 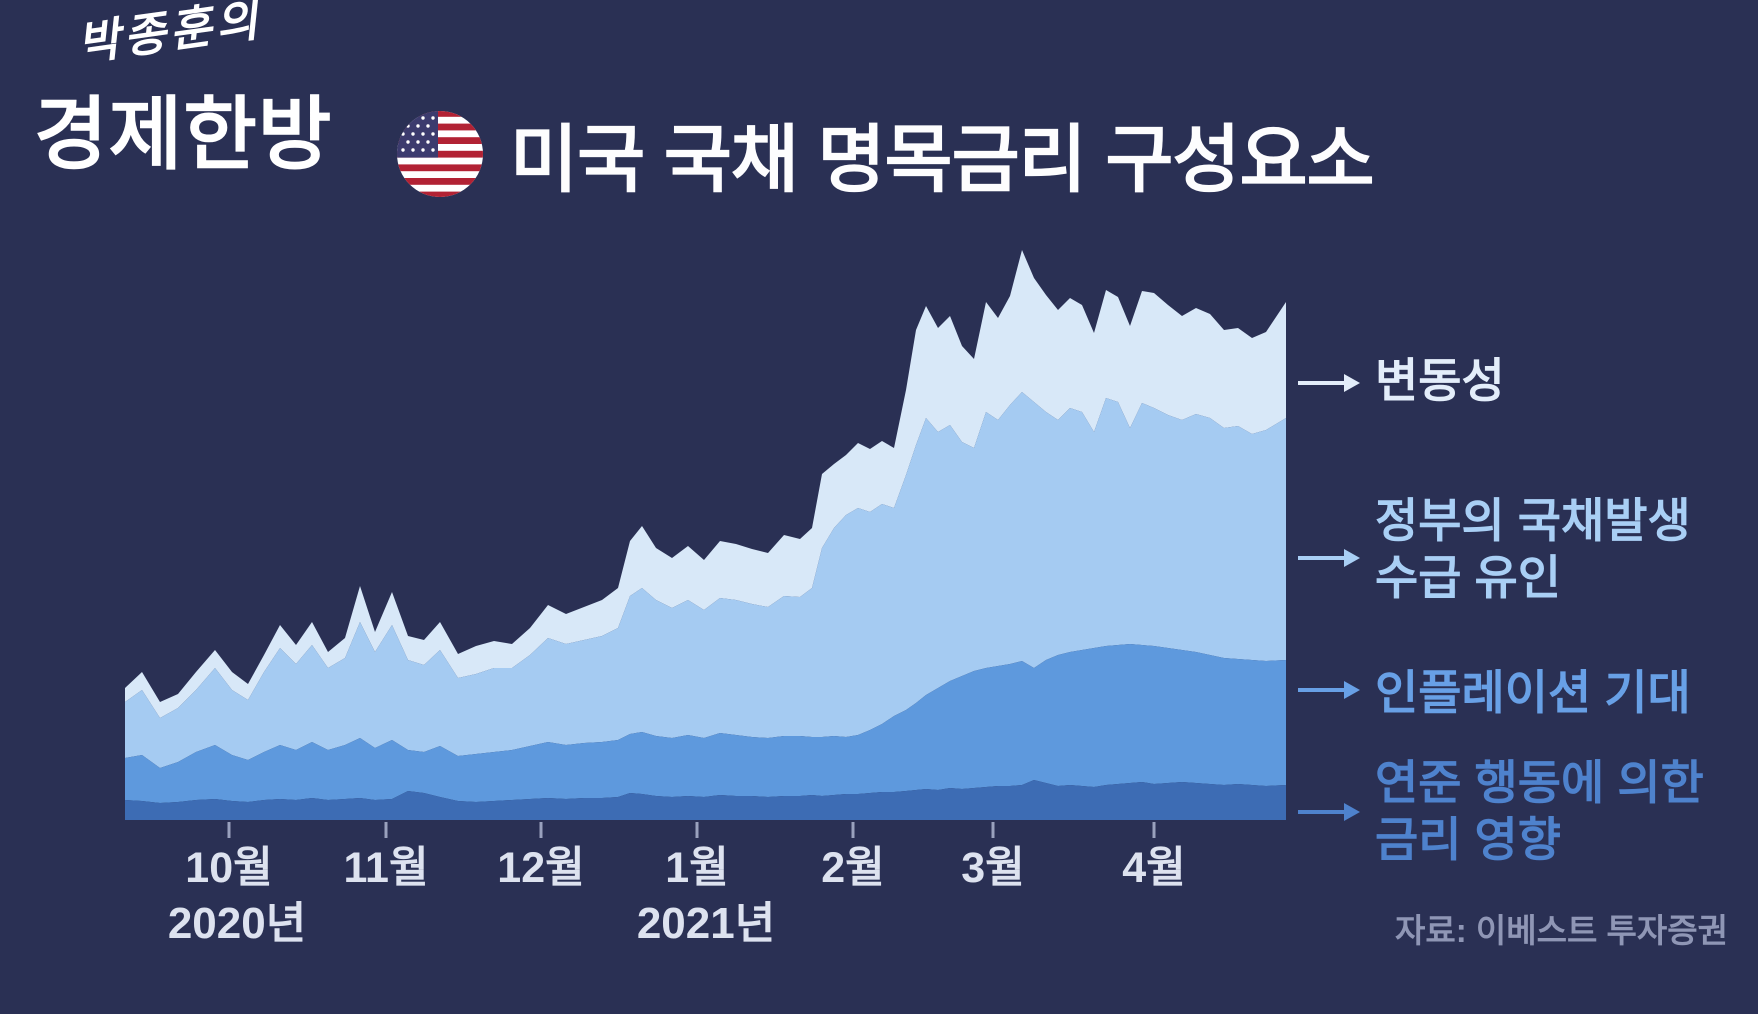 What do you see at coordinates (1153, 868) in the screenshot?
I see `x-label-4월: 4월` at bounding box center [1153, 868].